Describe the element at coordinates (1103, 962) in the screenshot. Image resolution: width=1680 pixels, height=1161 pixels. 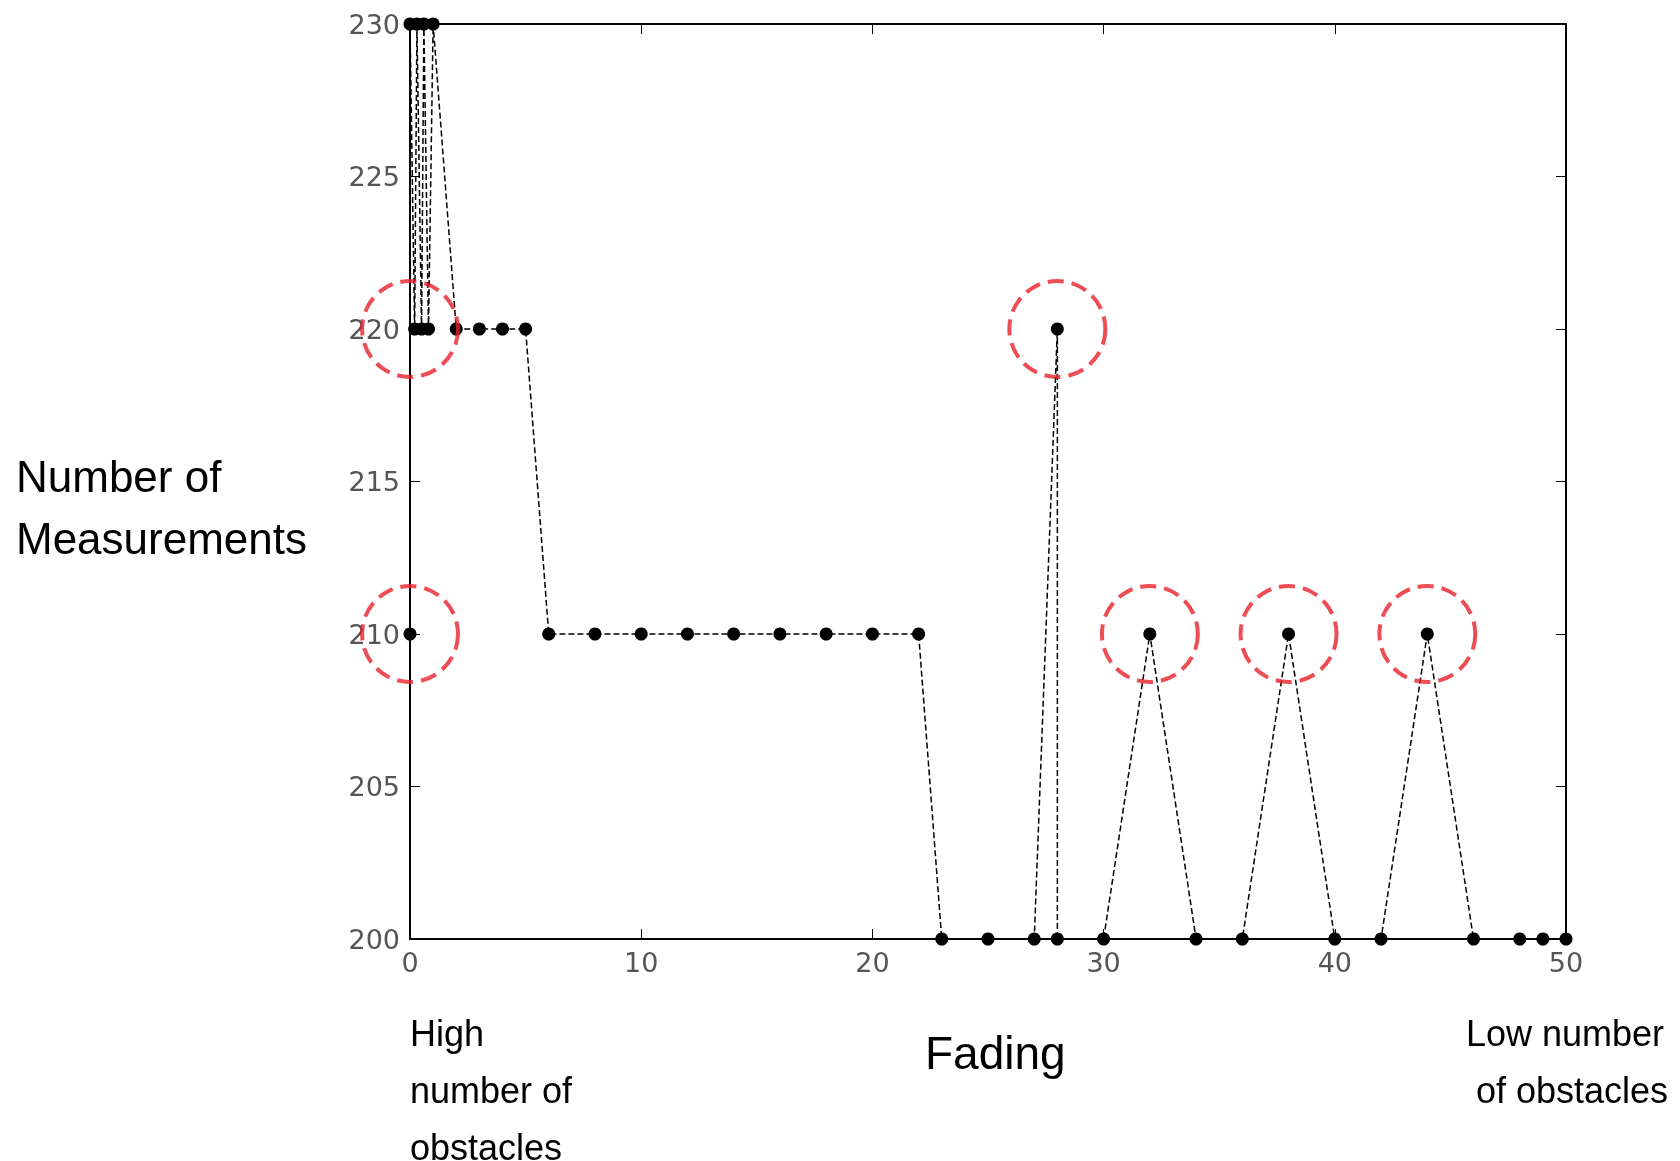
I see `x-tick-label: 30` at that location.